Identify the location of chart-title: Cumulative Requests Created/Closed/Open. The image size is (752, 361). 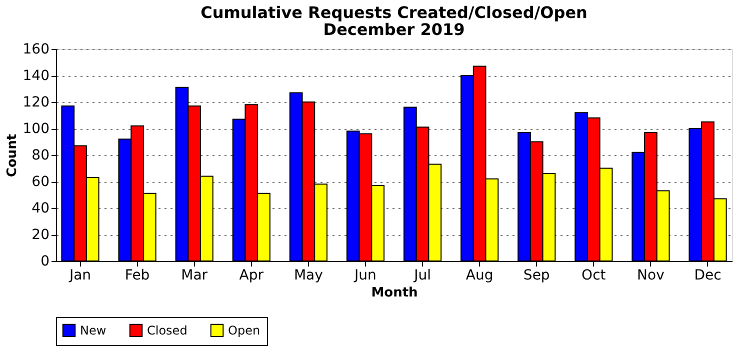
(394, 12).